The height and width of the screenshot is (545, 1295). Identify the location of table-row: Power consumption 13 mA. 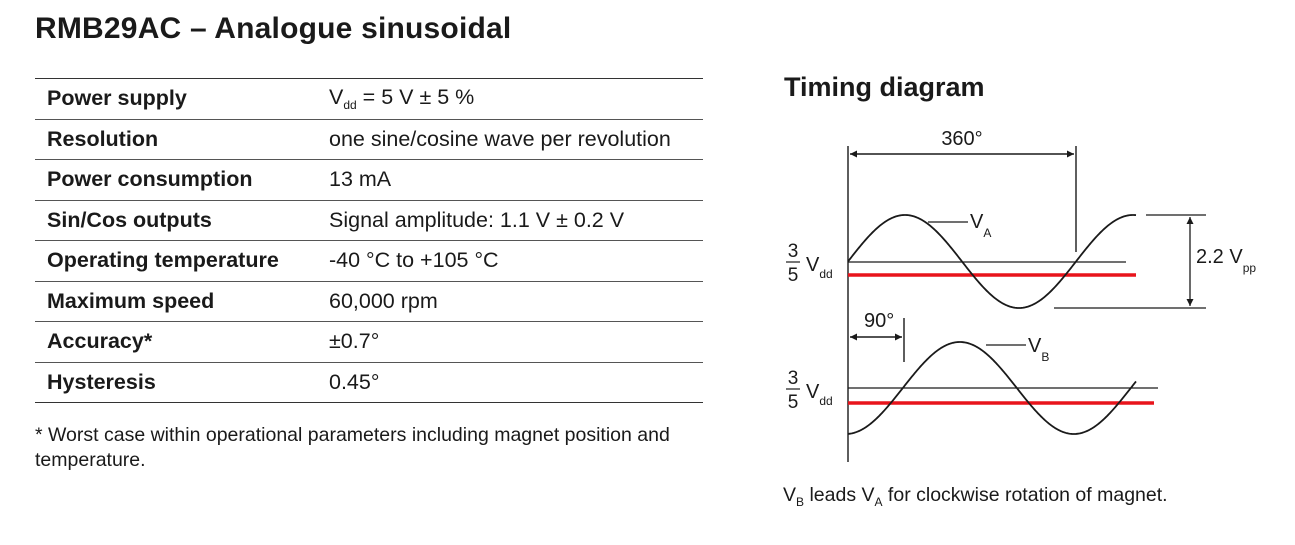
(369, 180).